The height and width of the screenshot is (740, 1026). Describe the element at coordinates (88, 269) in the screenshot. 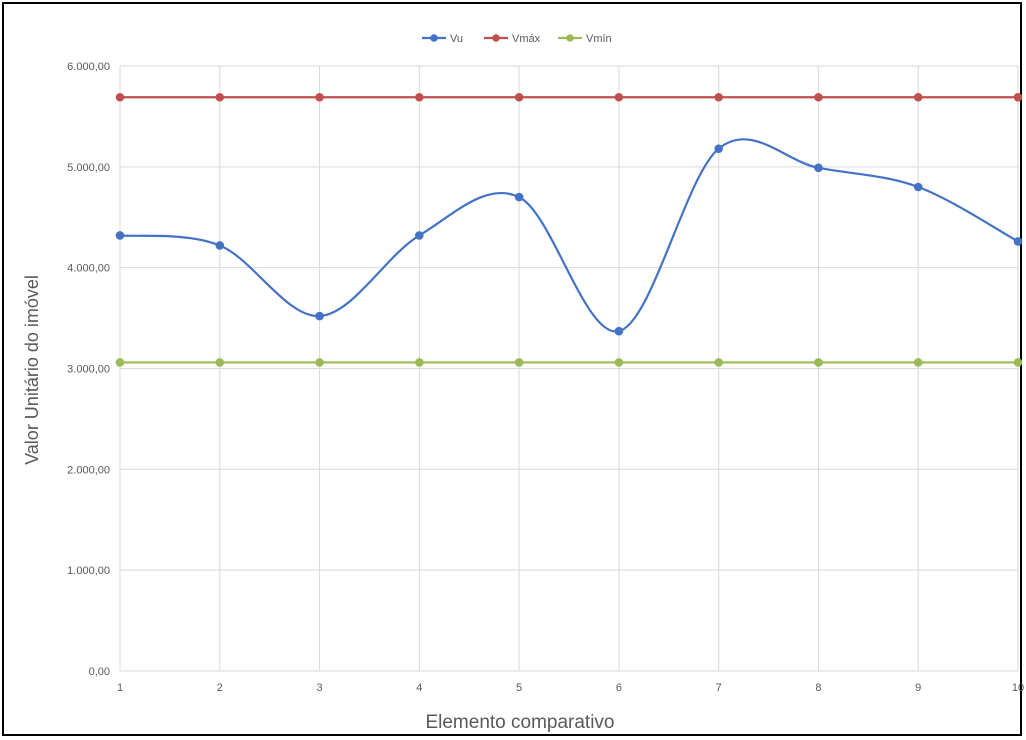

I see `y-tick-label: 4.000,00` at that location.